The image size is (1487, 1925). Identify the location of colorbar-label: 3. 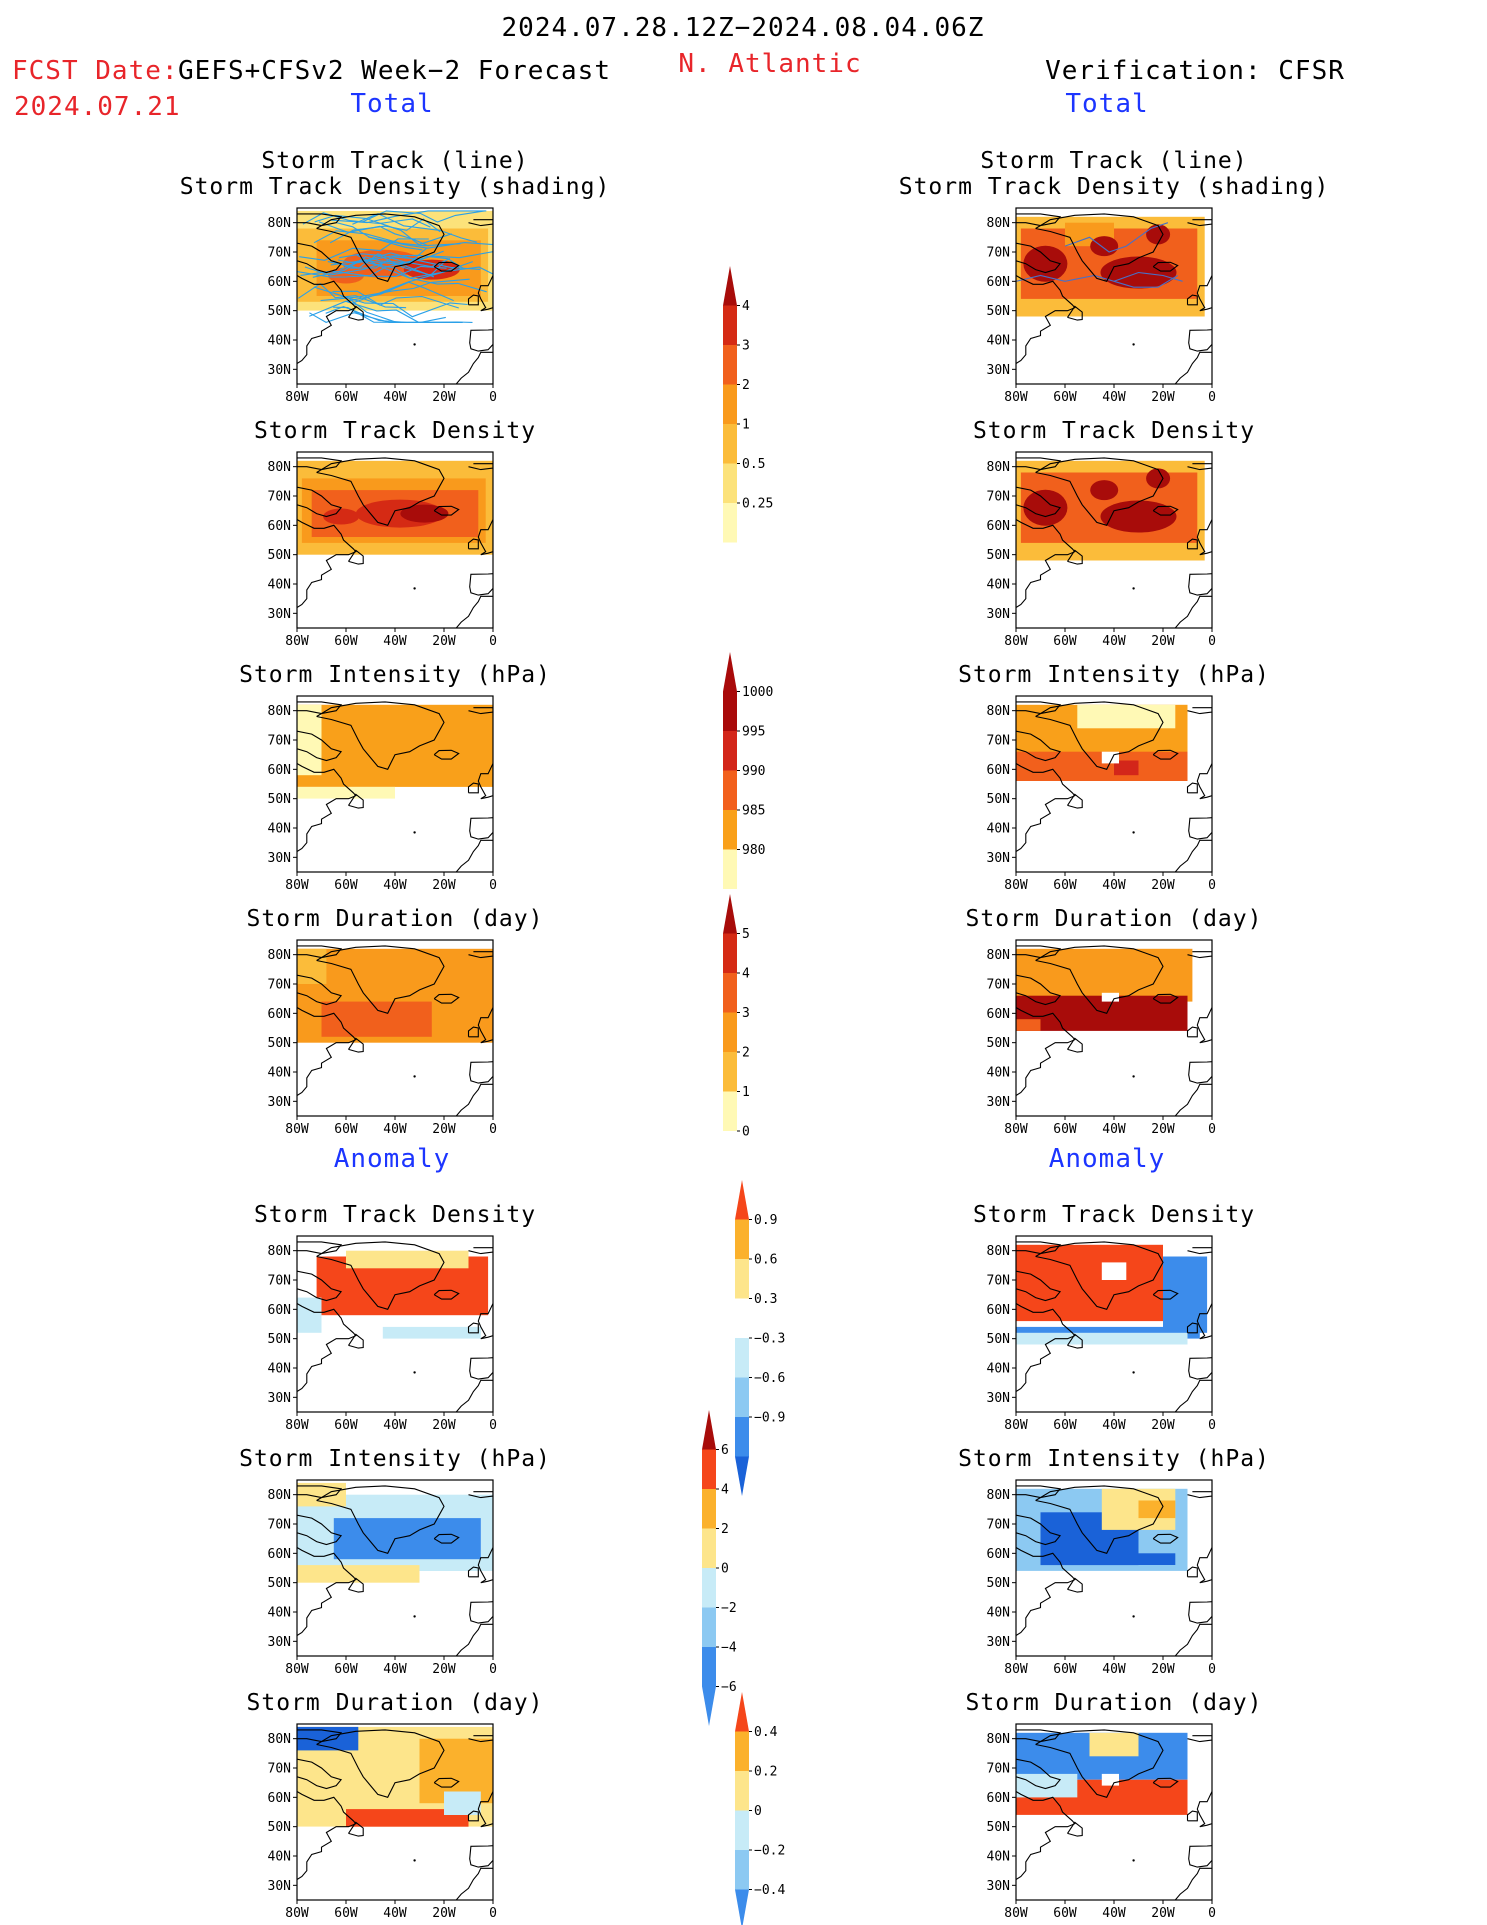
(746, 1013).